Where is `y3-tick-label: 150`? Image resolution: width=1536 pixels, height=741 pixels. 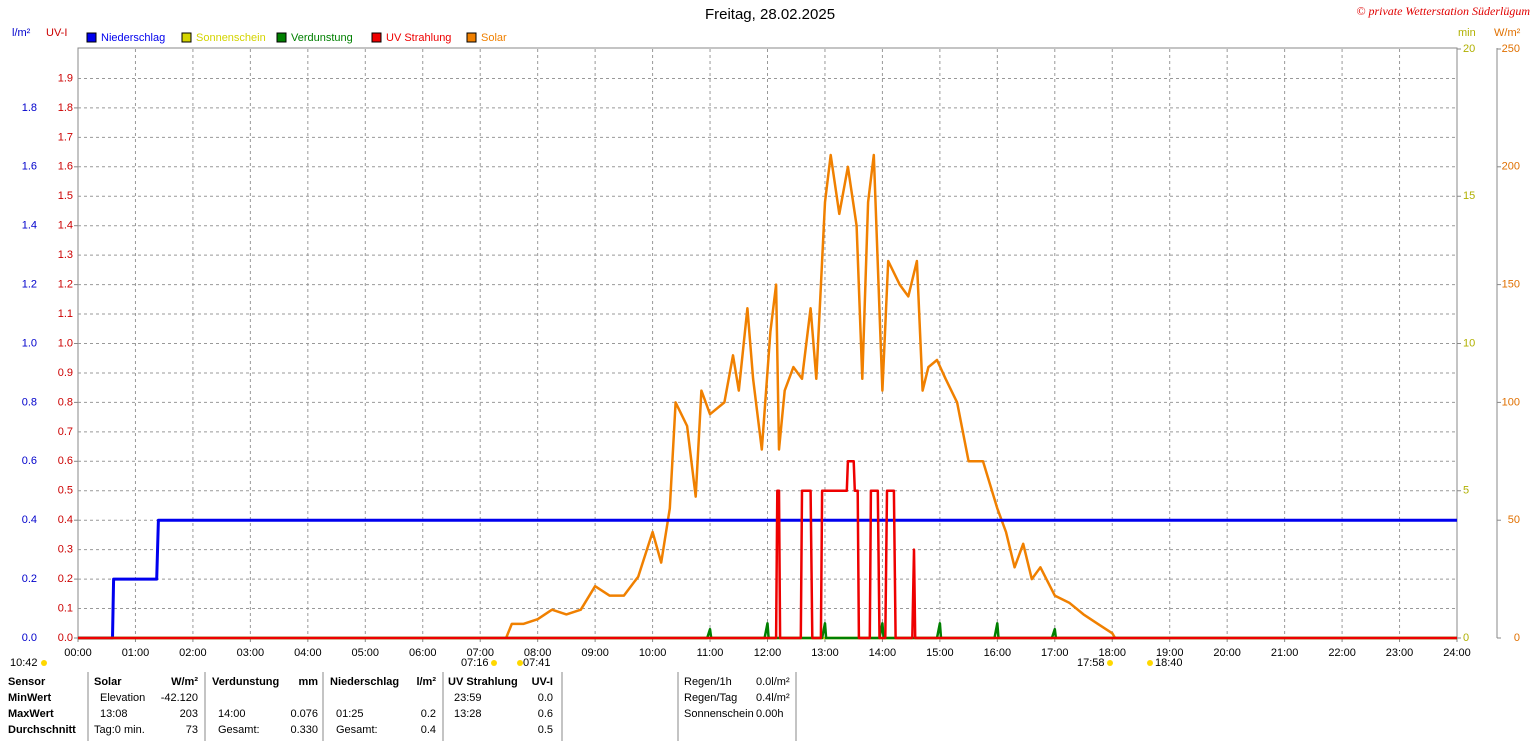
y3-tick-label: 150 is located at coordinates (1511, 285).